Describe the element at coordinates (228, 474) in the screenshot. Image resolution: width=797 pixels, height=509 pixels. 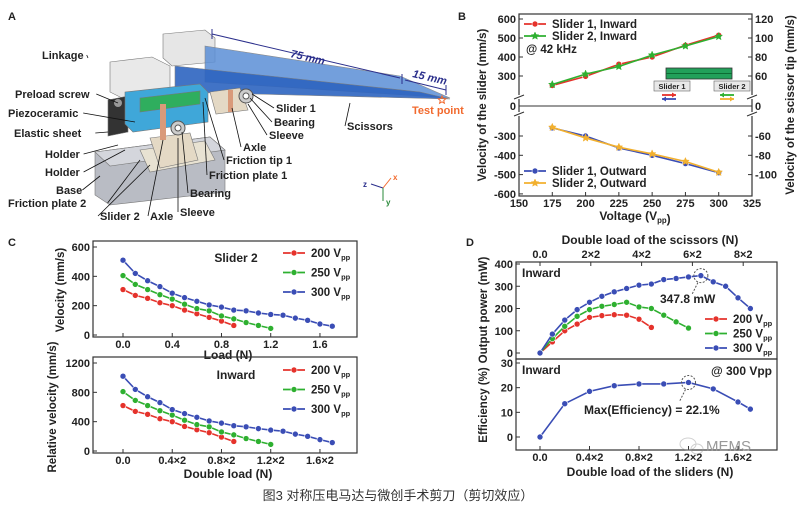
I see `x-axis-title: Double load (N)` at that location.